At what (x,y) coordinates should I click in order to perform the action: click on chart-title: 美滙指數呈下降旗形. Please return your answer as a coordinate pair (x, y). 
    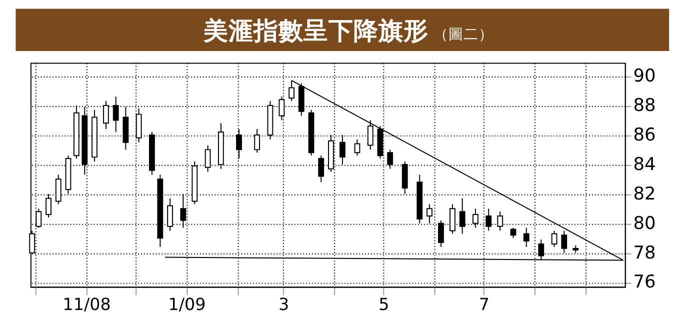
    Looking at the image, I should click on (315, 31).